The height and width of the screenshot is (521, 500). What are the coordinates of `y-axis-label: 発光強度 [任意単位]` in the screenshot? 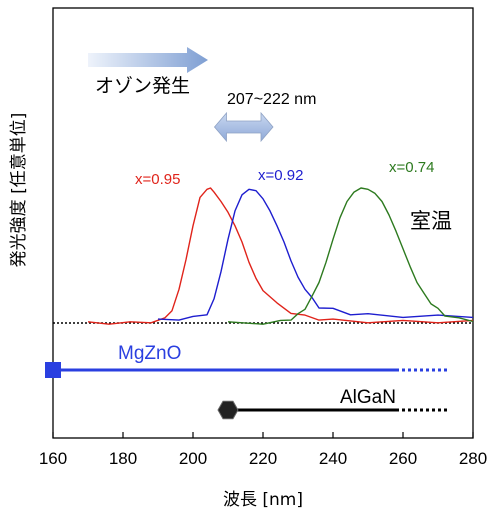 It's located at (19, 190).